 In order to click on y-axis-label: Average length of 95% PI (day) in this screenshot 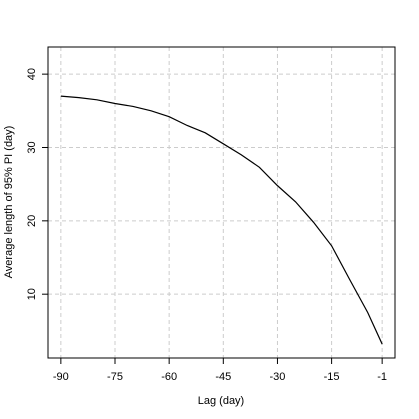, I will do `click(9, 202)`.